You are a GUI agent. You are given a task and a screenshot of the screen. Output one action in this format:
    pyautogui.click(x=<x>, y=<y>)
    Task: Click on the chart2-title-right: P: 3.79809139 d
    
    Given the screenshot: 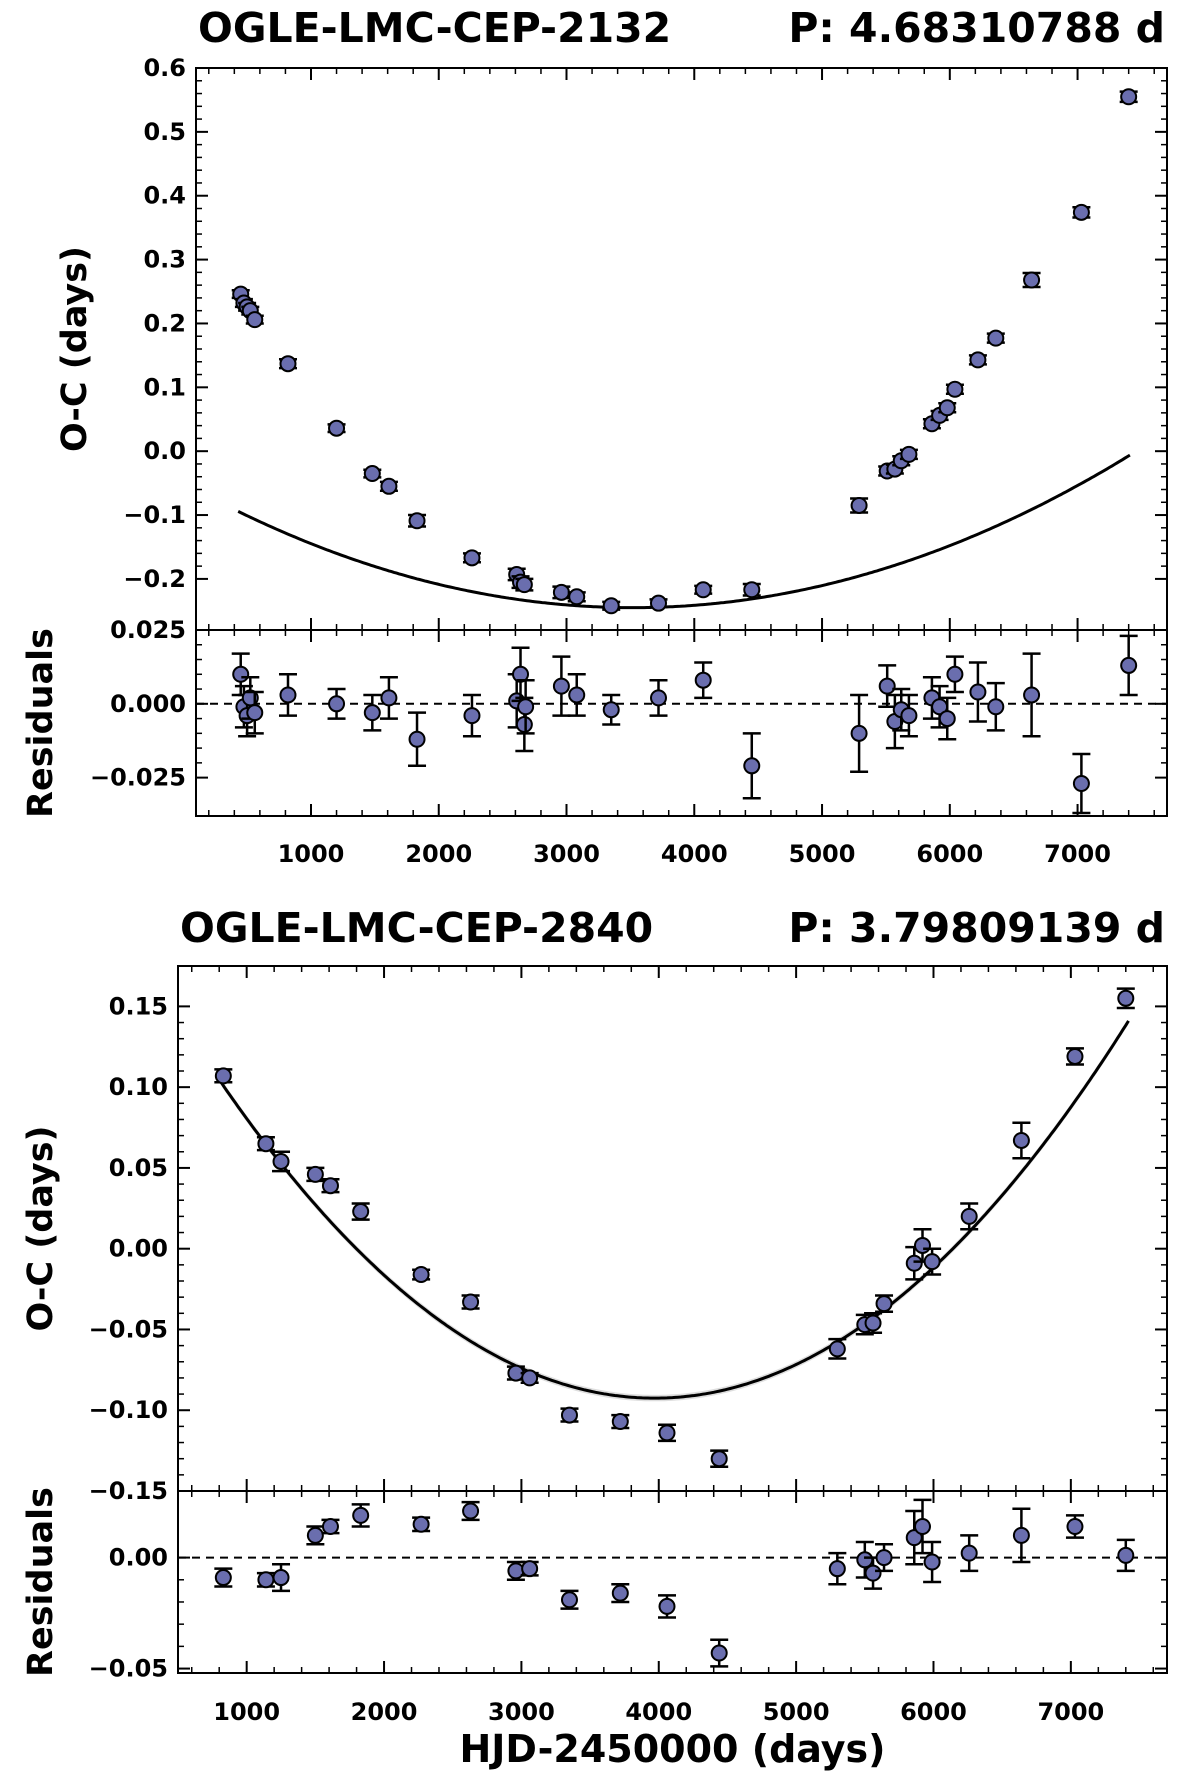 What is the action you would take?
    pyautogui.click(x=976, y=928)
    